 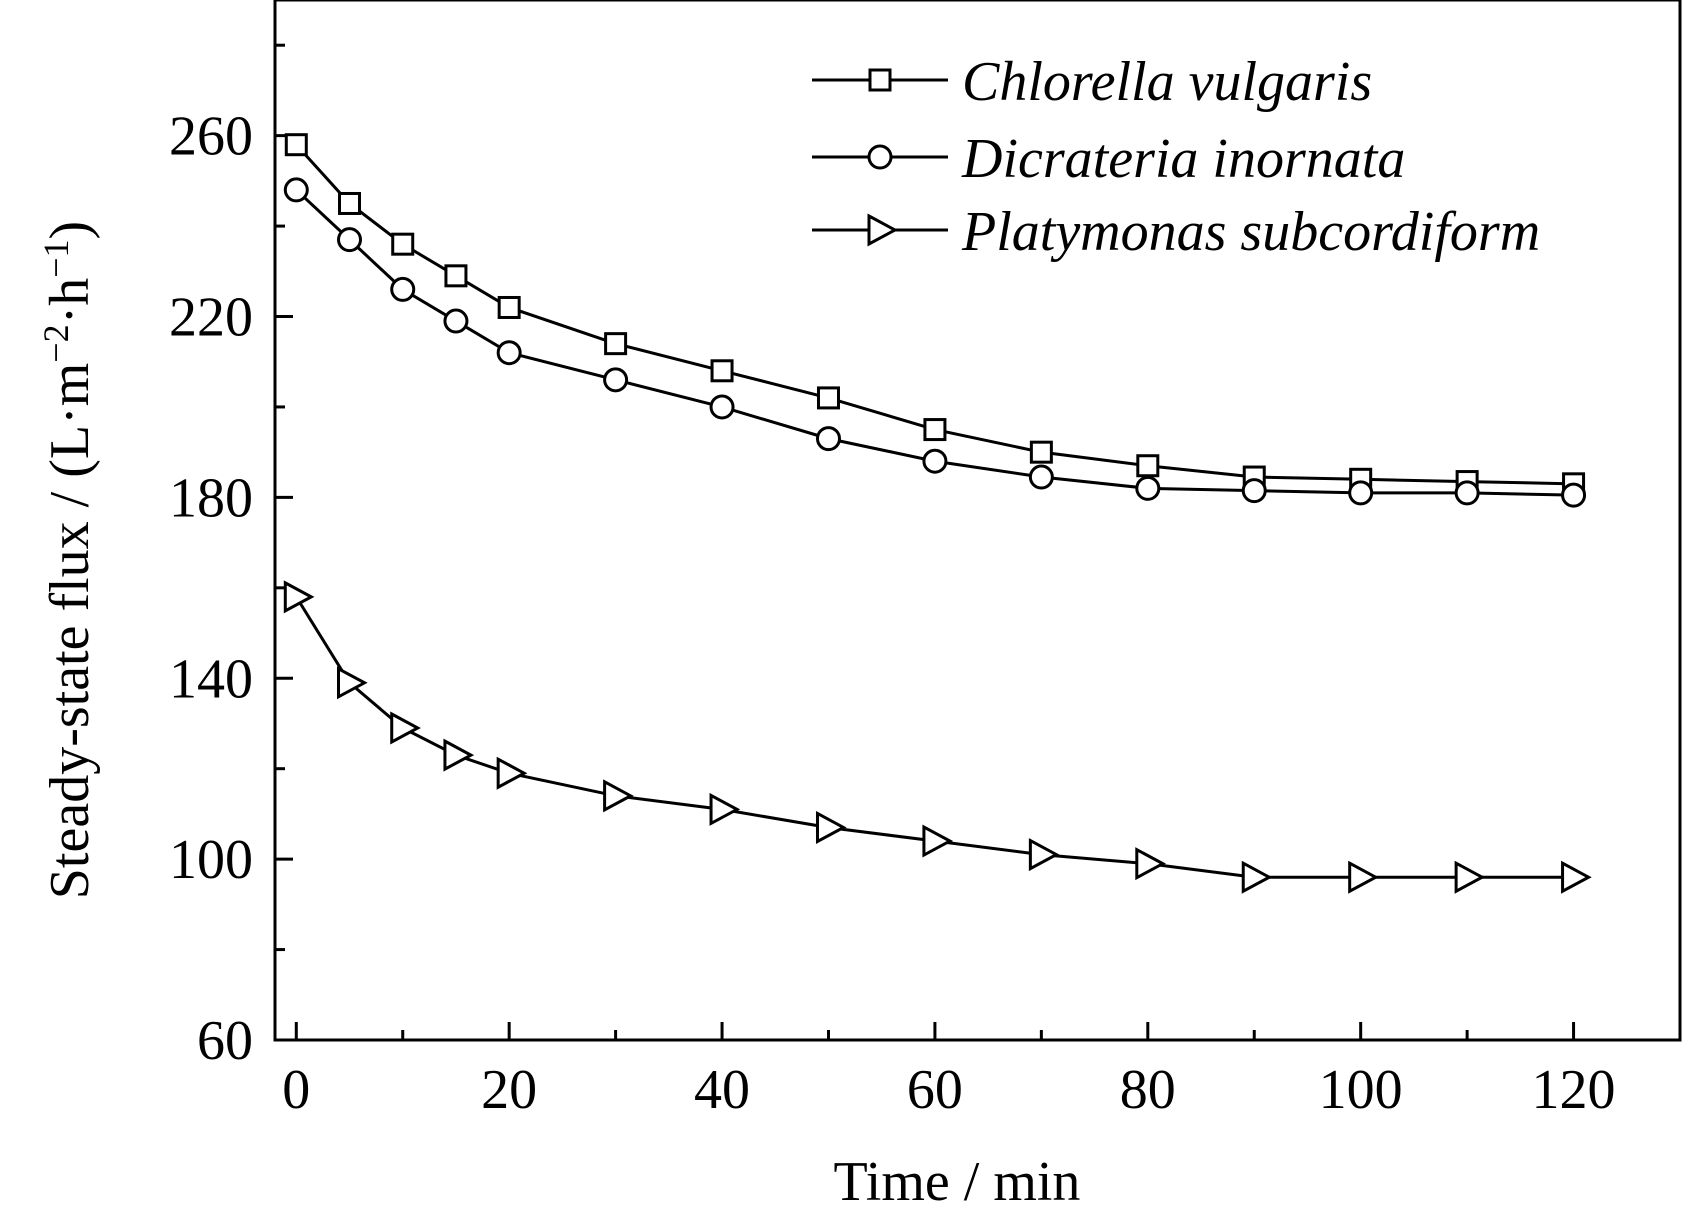 What do you see at coordinates (1574, 1090) in the screenshot?
I see `x-tick-label: 120` at bounding box center [1574, 1090].